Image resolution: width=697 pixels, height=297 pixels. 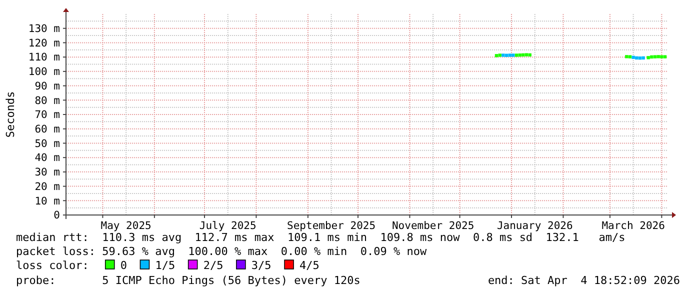 What do you see at coordinates (534, 226) in the screenshot?
I see `x-tick-label: January 2026` at bounding box center [534, 226].